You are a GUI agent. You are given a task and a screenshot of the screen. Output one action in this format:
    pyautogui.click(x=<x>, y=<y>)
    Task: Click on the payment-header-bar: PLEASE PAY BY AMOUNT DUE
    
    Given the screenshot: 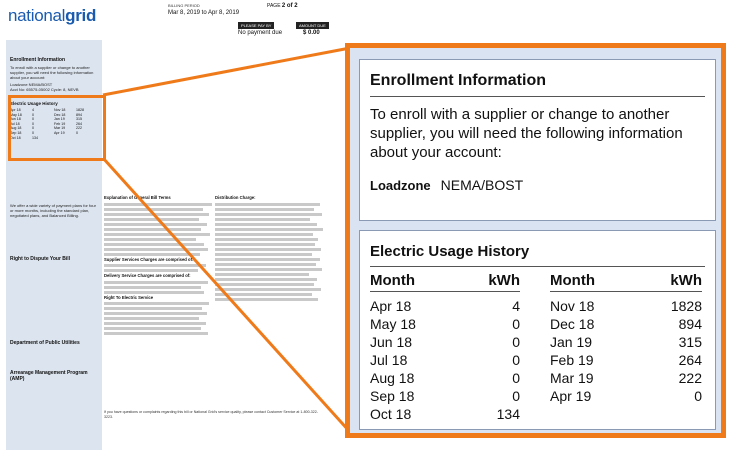 What is the action you would take?
    pyautogui.click(x=249, y=25)
    